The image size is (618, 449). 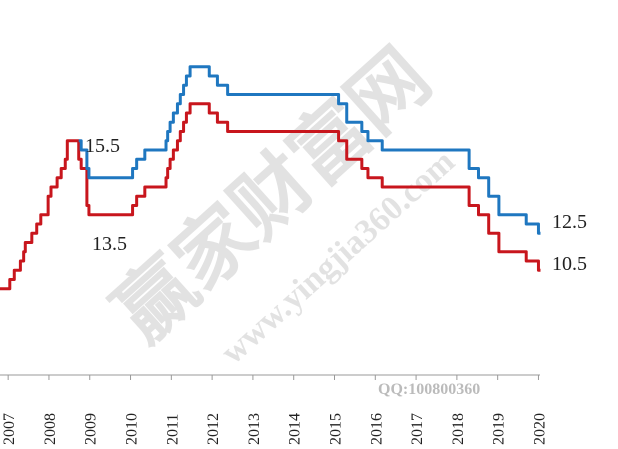 What do you see at coordinates (109, 244) in the screenshot?
I see `annotation: 13.5` at bounding box center [109, 244].